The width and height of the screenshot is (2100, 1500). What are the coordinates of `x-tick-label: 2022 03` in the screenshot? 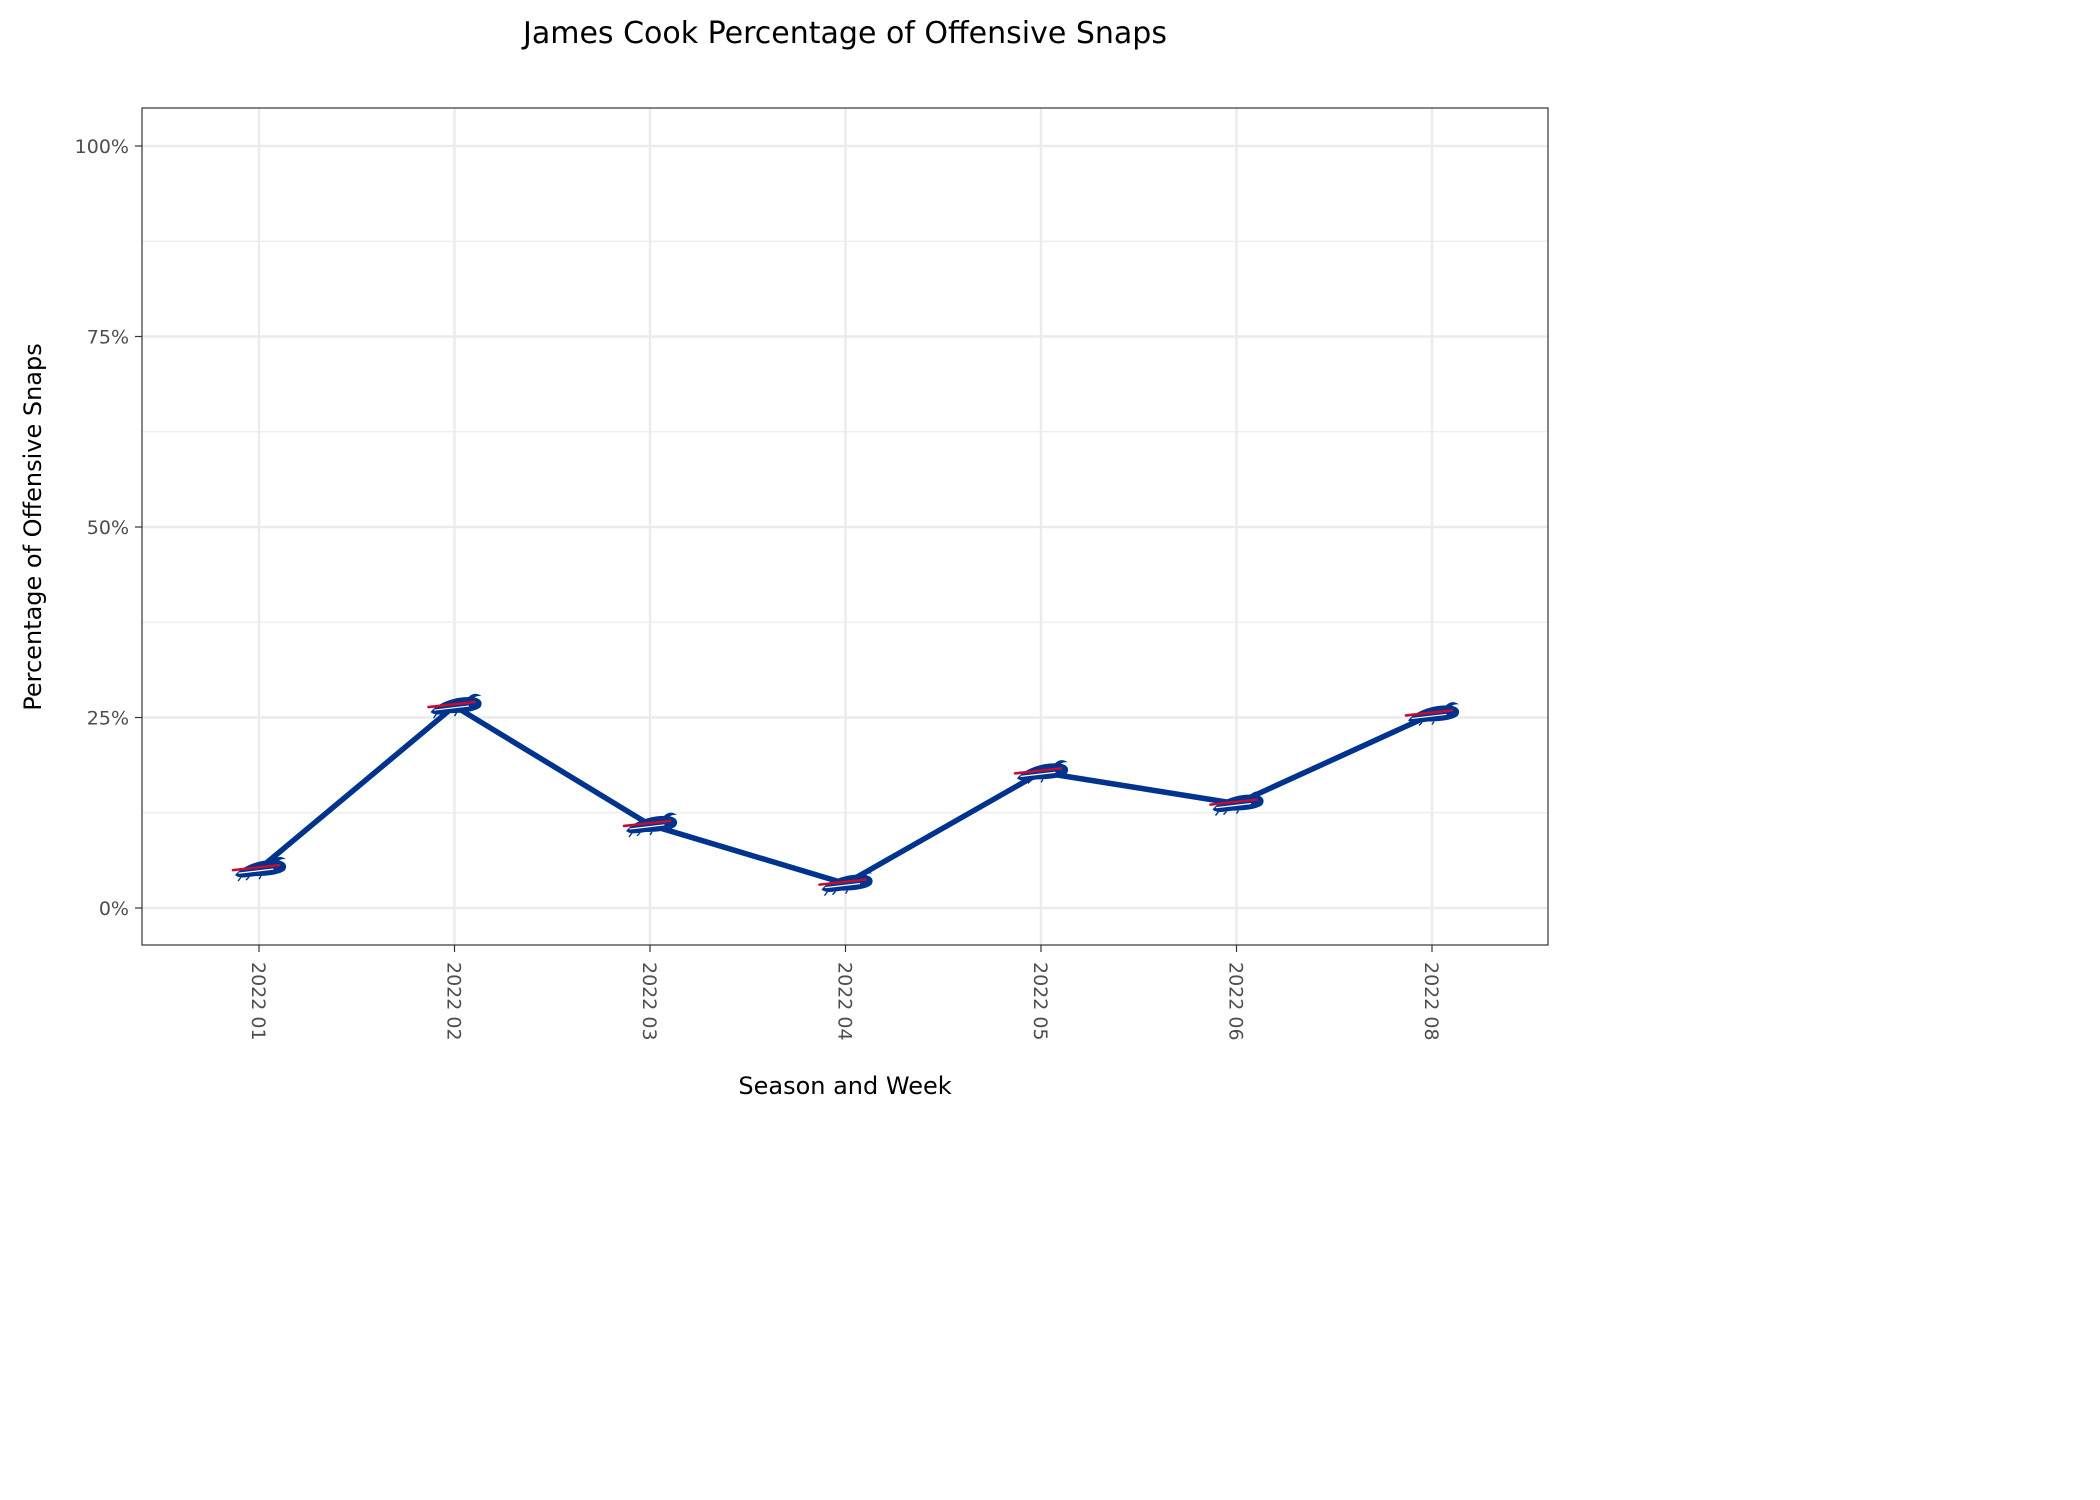 It's located at (649, 1001).